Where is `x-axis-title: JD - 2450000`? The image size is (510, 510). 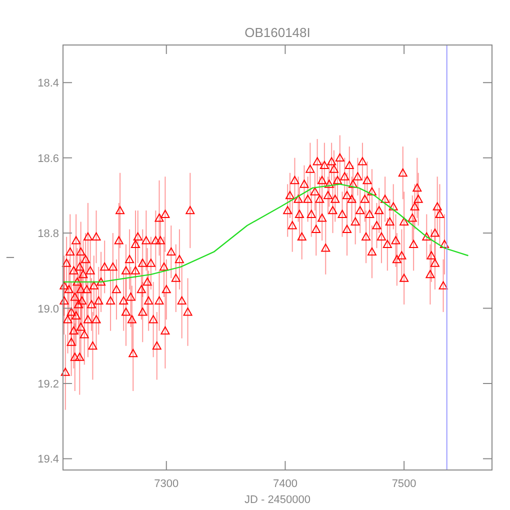
x-axis-title: JD - 2450000 is located at coordinates (277, 500).